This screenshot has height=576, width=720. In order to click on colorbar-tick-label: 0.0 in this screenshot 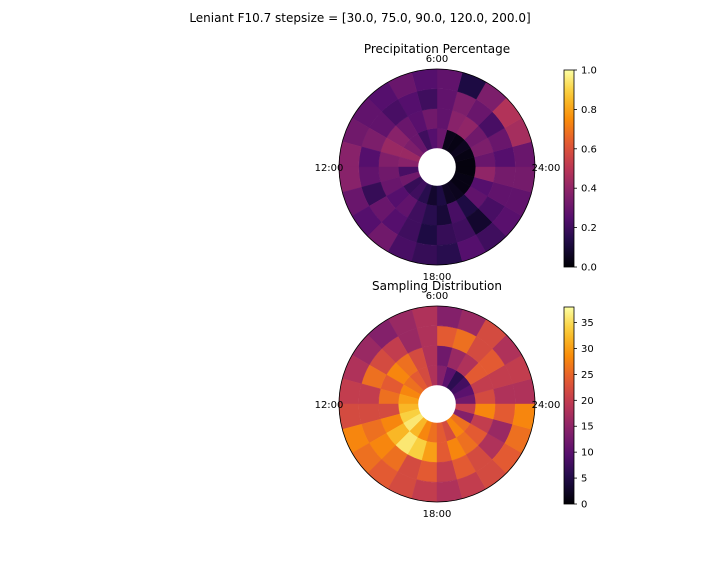, I will do `click(589, 268)`.